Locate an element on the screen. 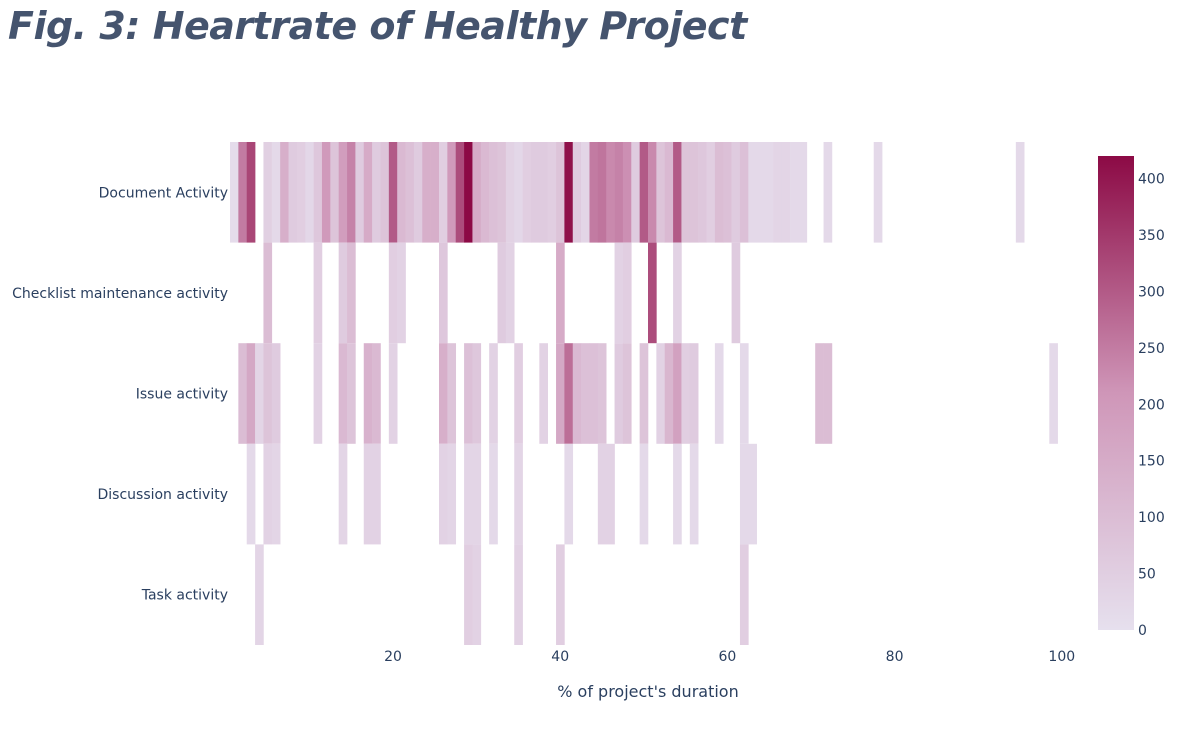  colorbar-tick-label: 350 is located at coordinates (1151, 236).